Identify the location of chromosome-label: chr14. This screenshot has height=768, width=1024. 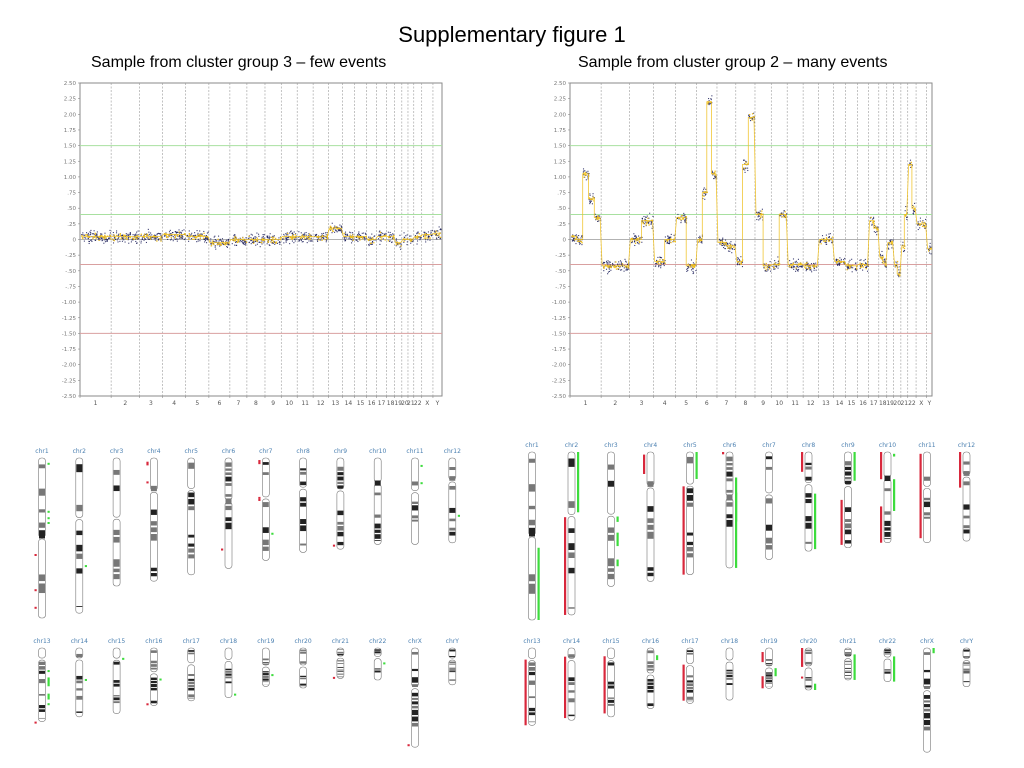
(571, 641).